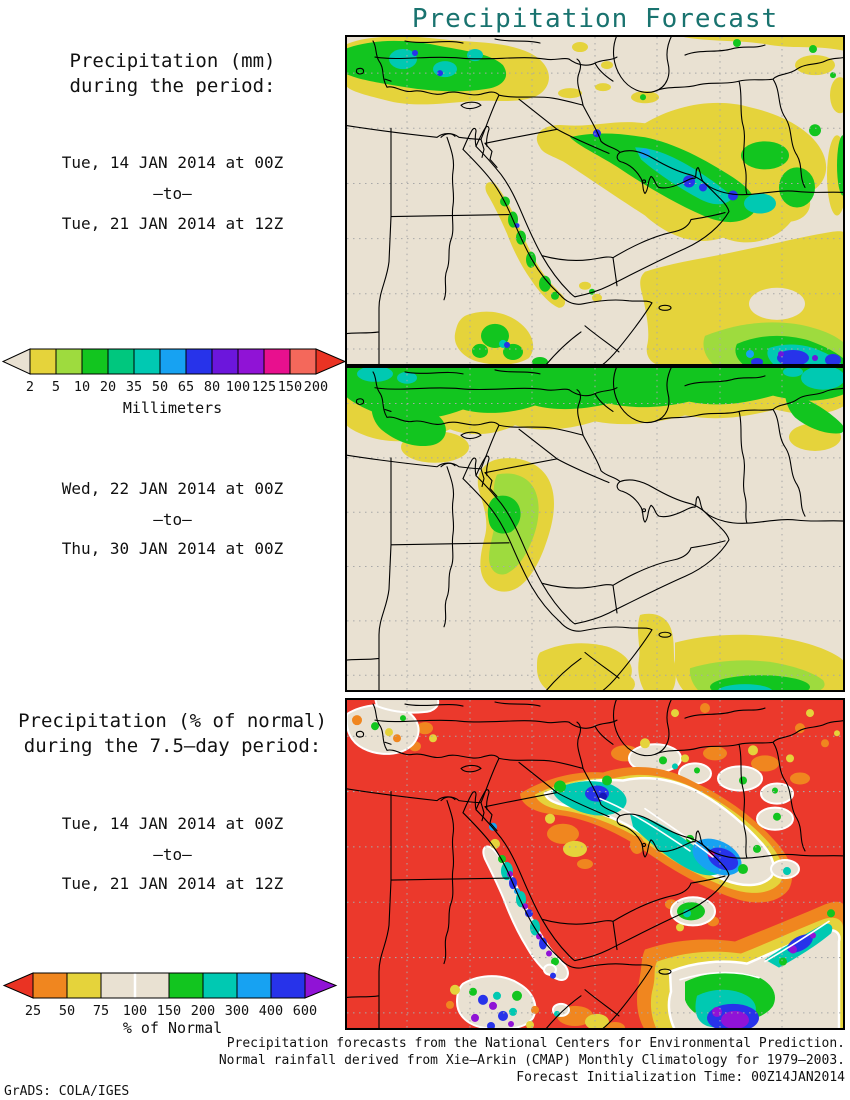 The height and width of the screenshot is (1100, 850). Describe the element at coordinates (172, 823) in the screenshot. I see `pct-period-from: Tue, 14 JAN 2014 at 00Z` at that location.